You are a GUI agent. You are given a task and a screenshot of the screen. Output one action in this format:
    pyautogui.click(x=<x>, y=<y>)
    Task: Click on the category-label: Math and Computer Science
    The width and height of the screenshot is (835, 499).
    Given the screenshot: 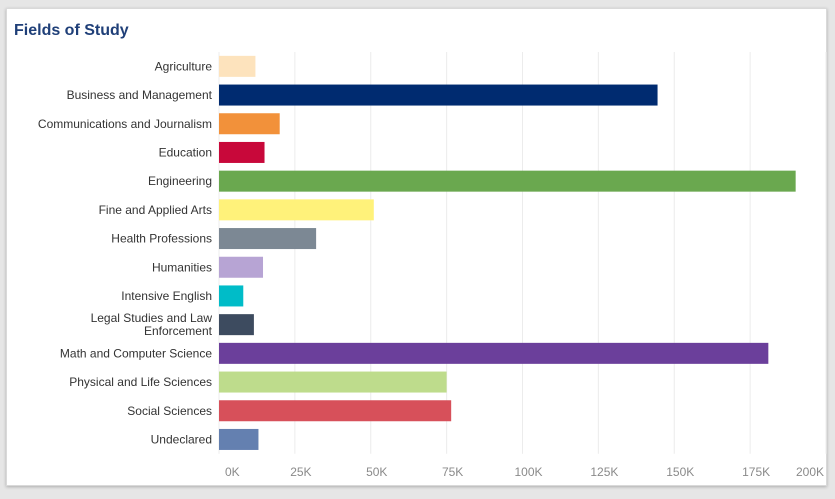 What is the action you would take?
    pyautogui.click(x=136, y=353)
    